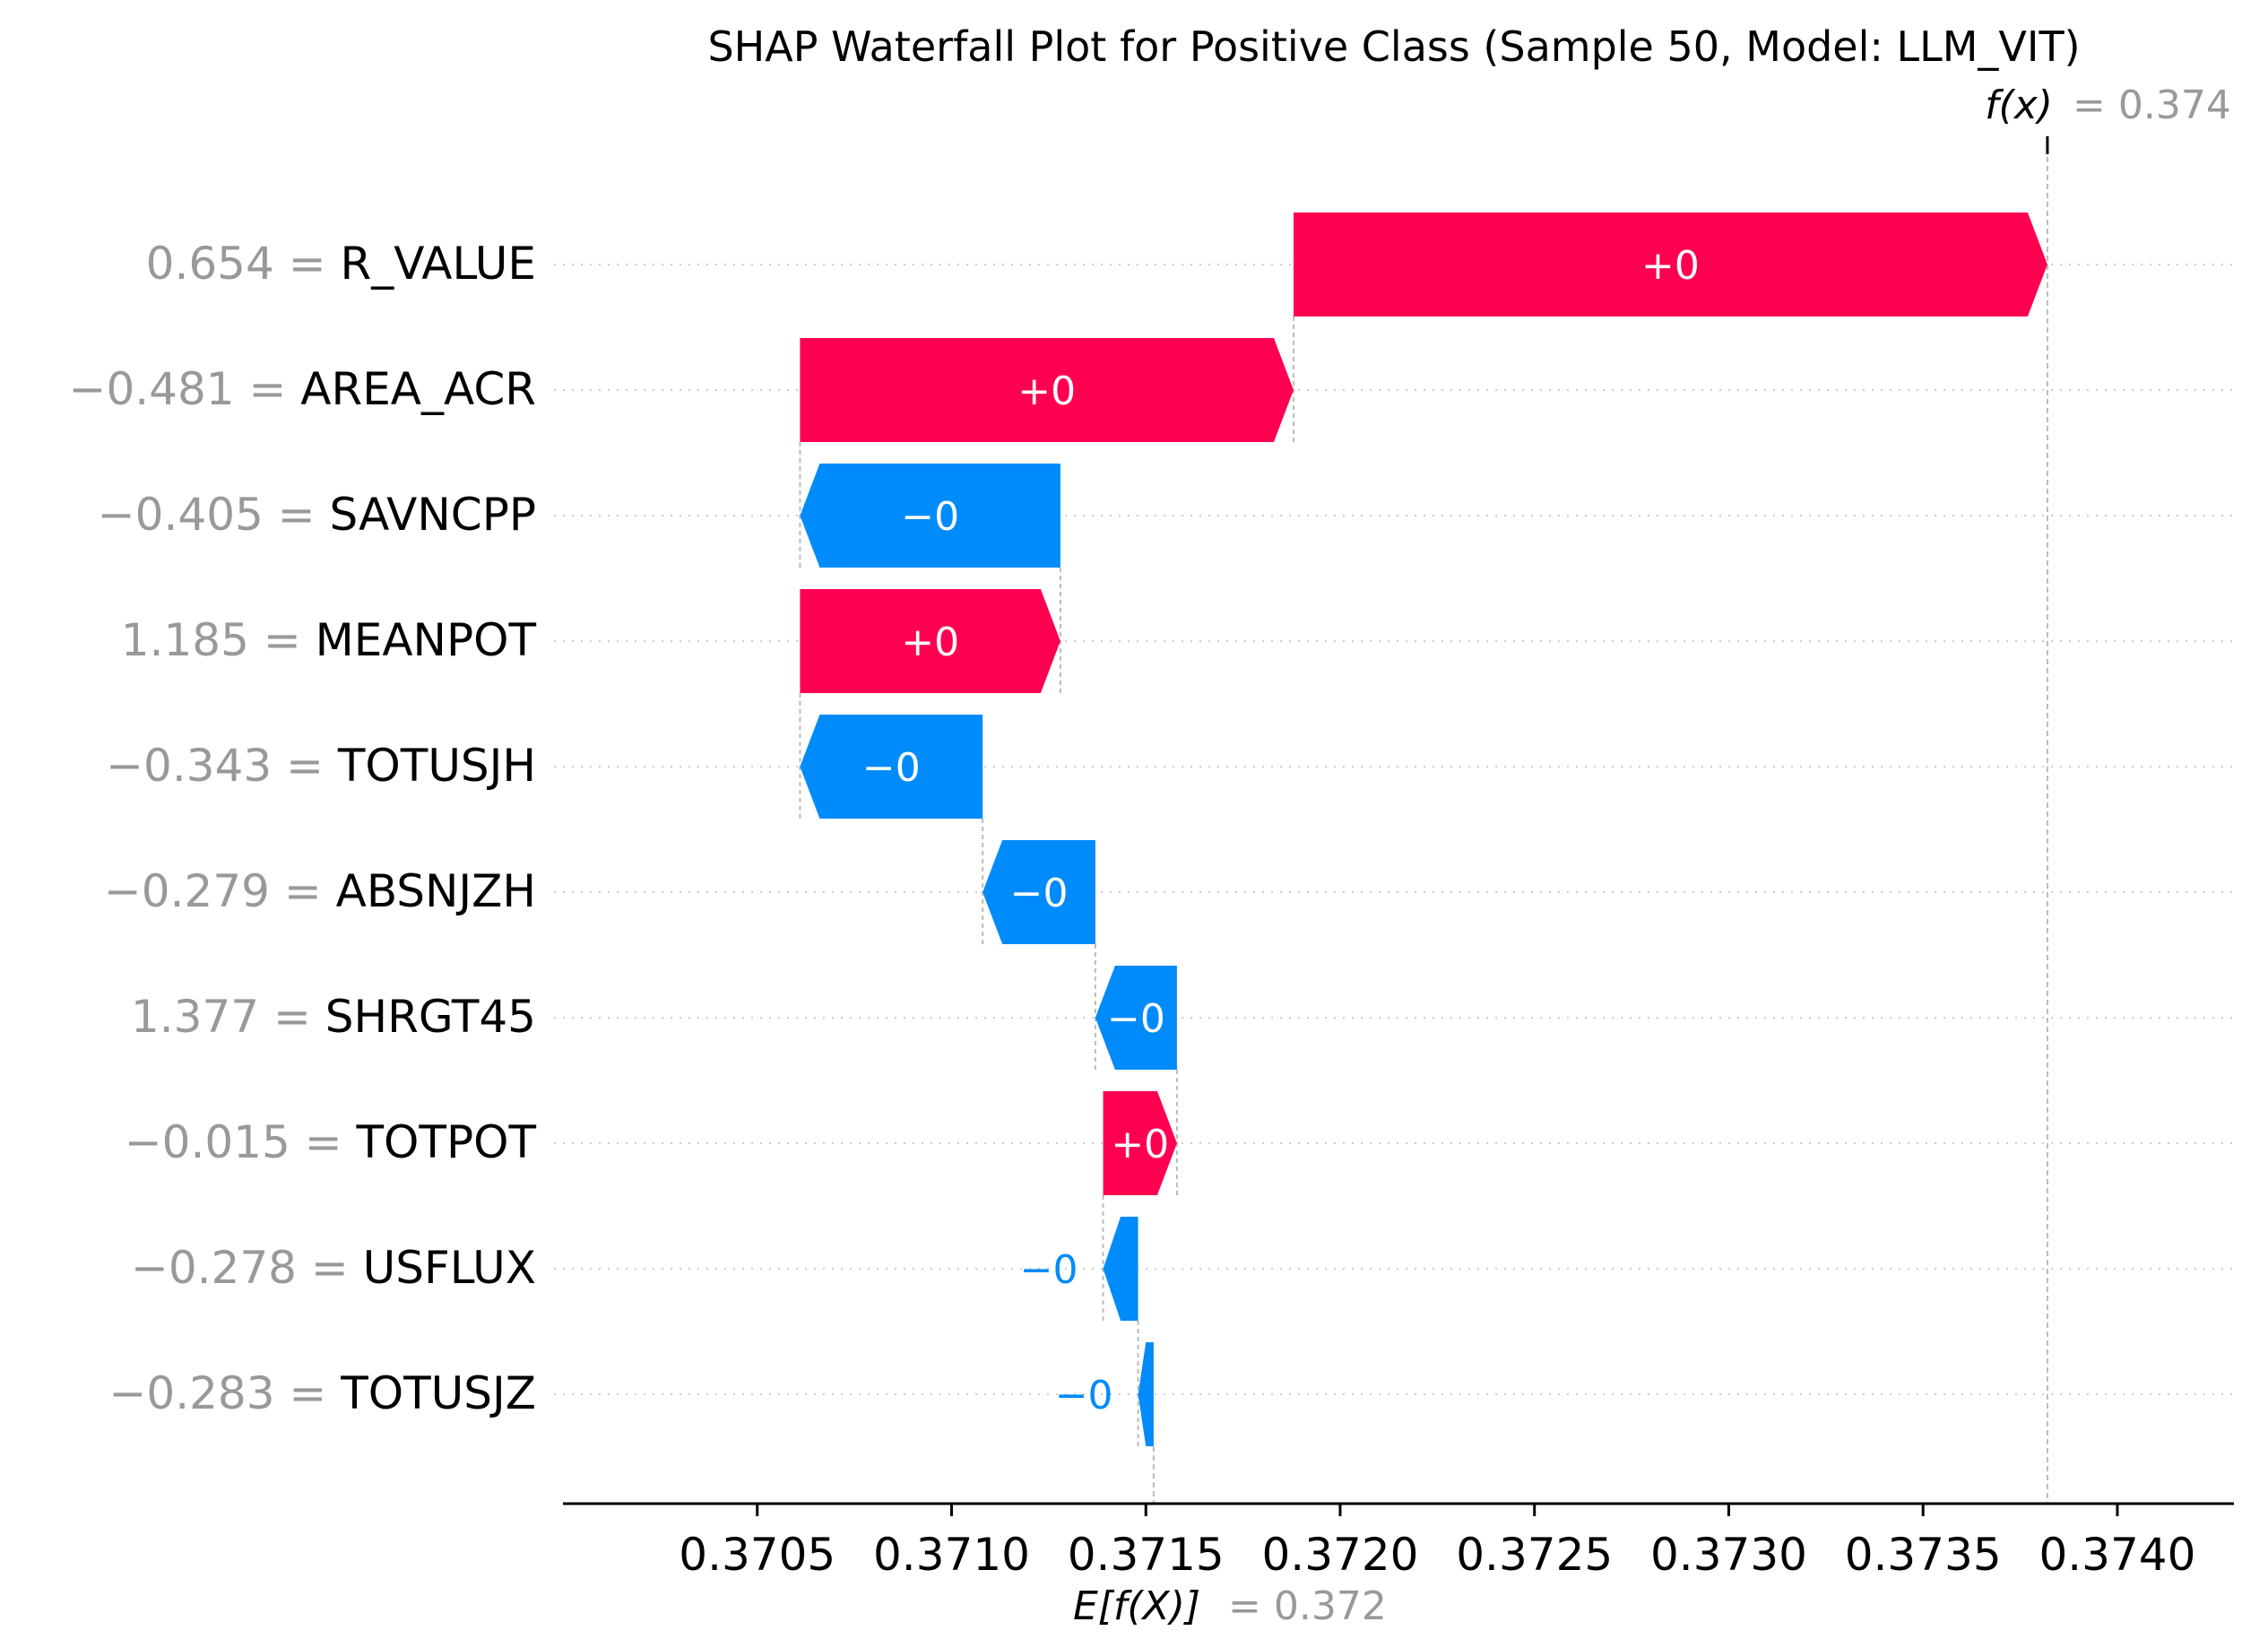 This screenshot has width=2268, height=1648. I want to click on bar-totusjh, so click(891, 767).